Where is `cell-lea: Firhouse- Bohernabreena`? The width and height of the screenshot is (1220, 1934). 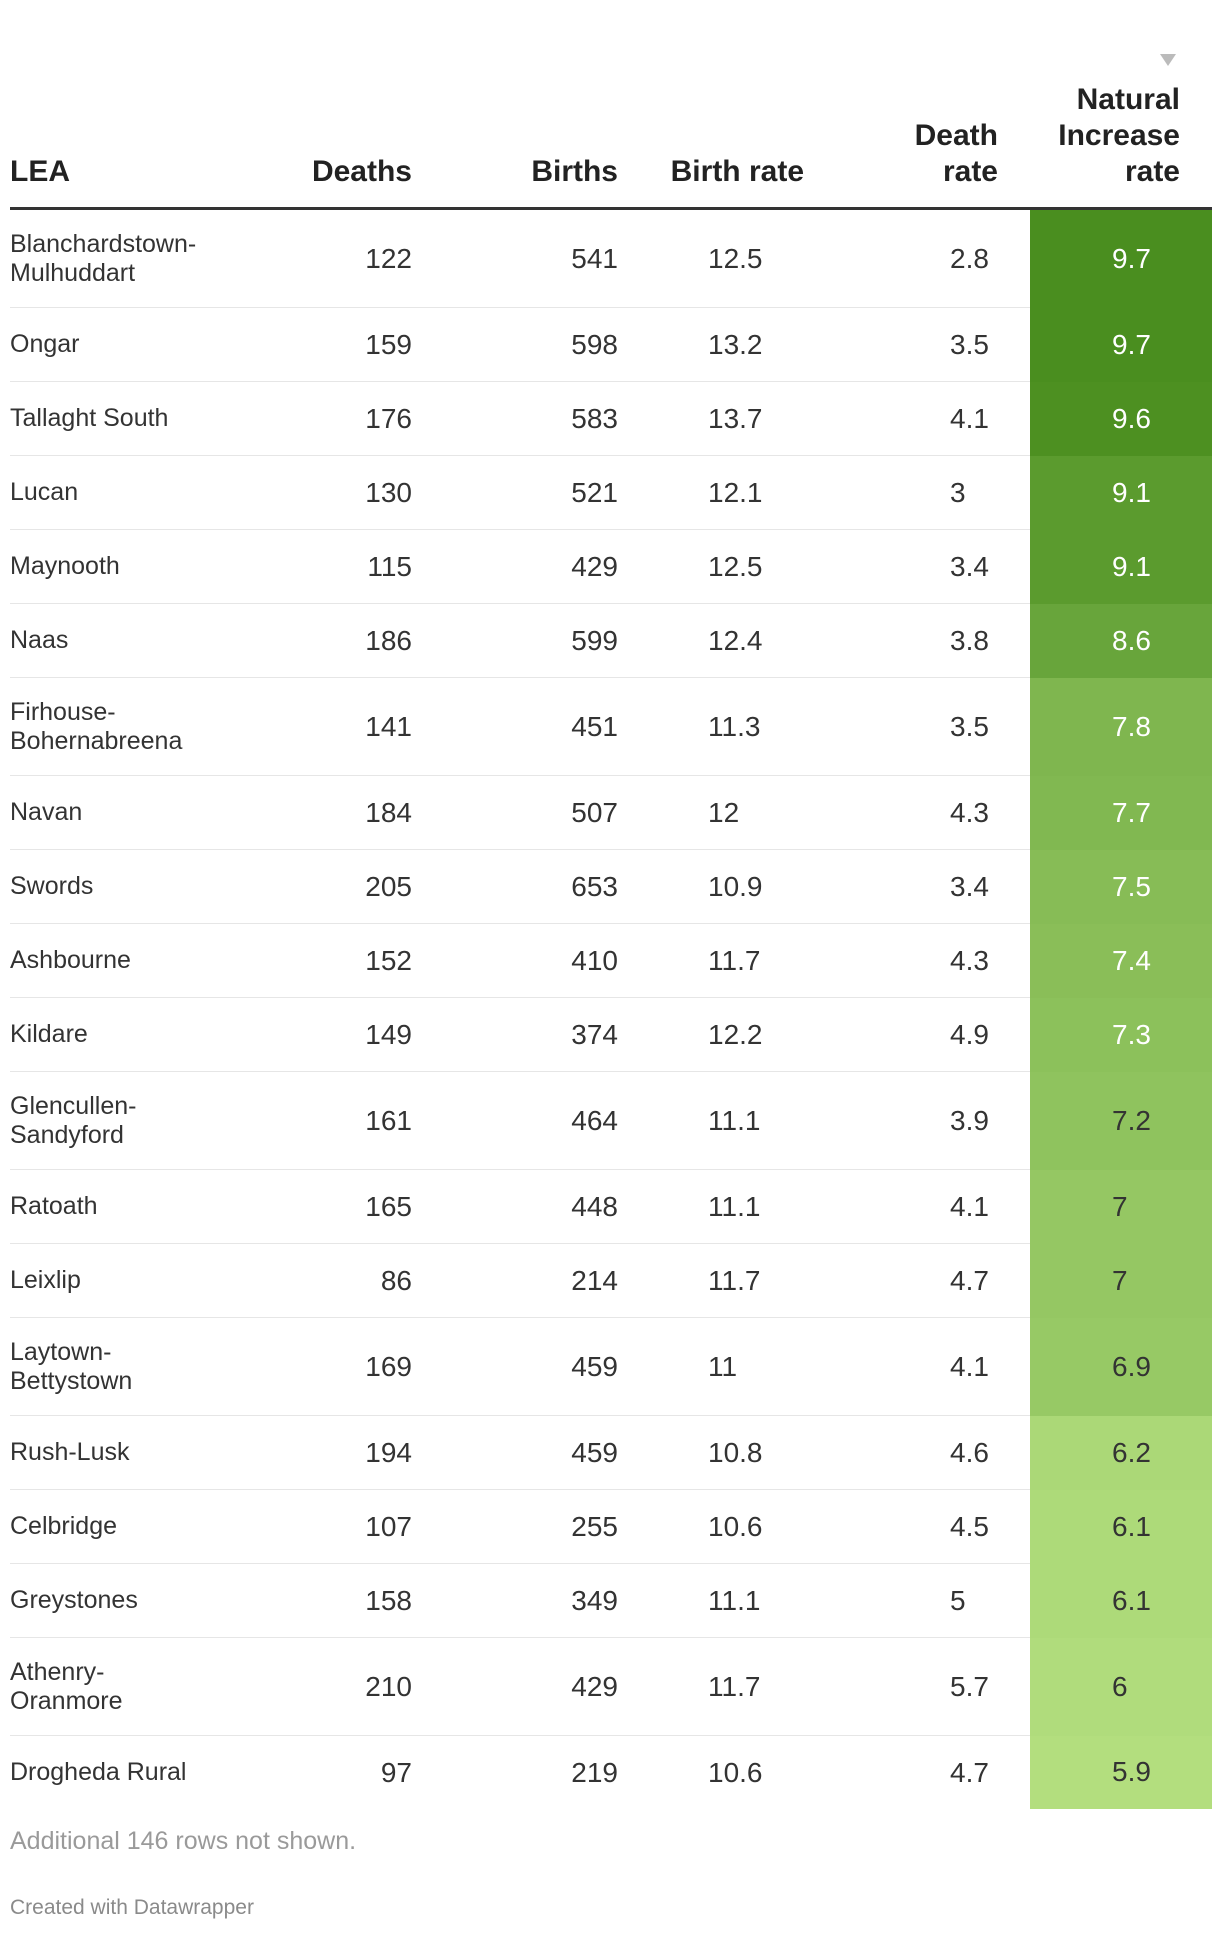
cell-lea: Firhouse- Bohernabreena is located at coordinates (131, 726).